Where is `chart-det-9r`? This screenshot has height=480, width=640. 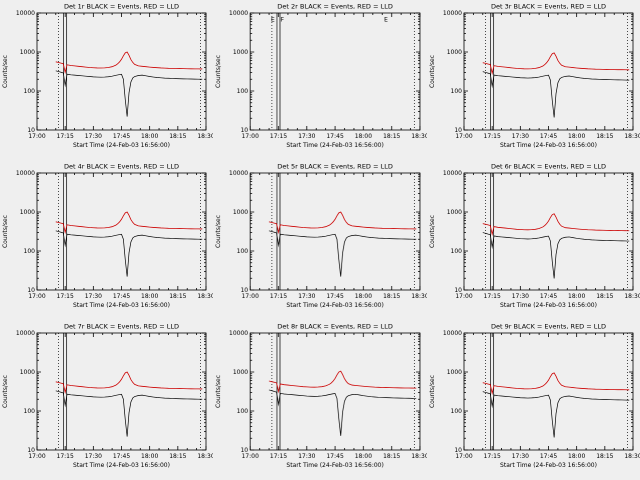
chart-det-9r is located at coordinates (533, 400).